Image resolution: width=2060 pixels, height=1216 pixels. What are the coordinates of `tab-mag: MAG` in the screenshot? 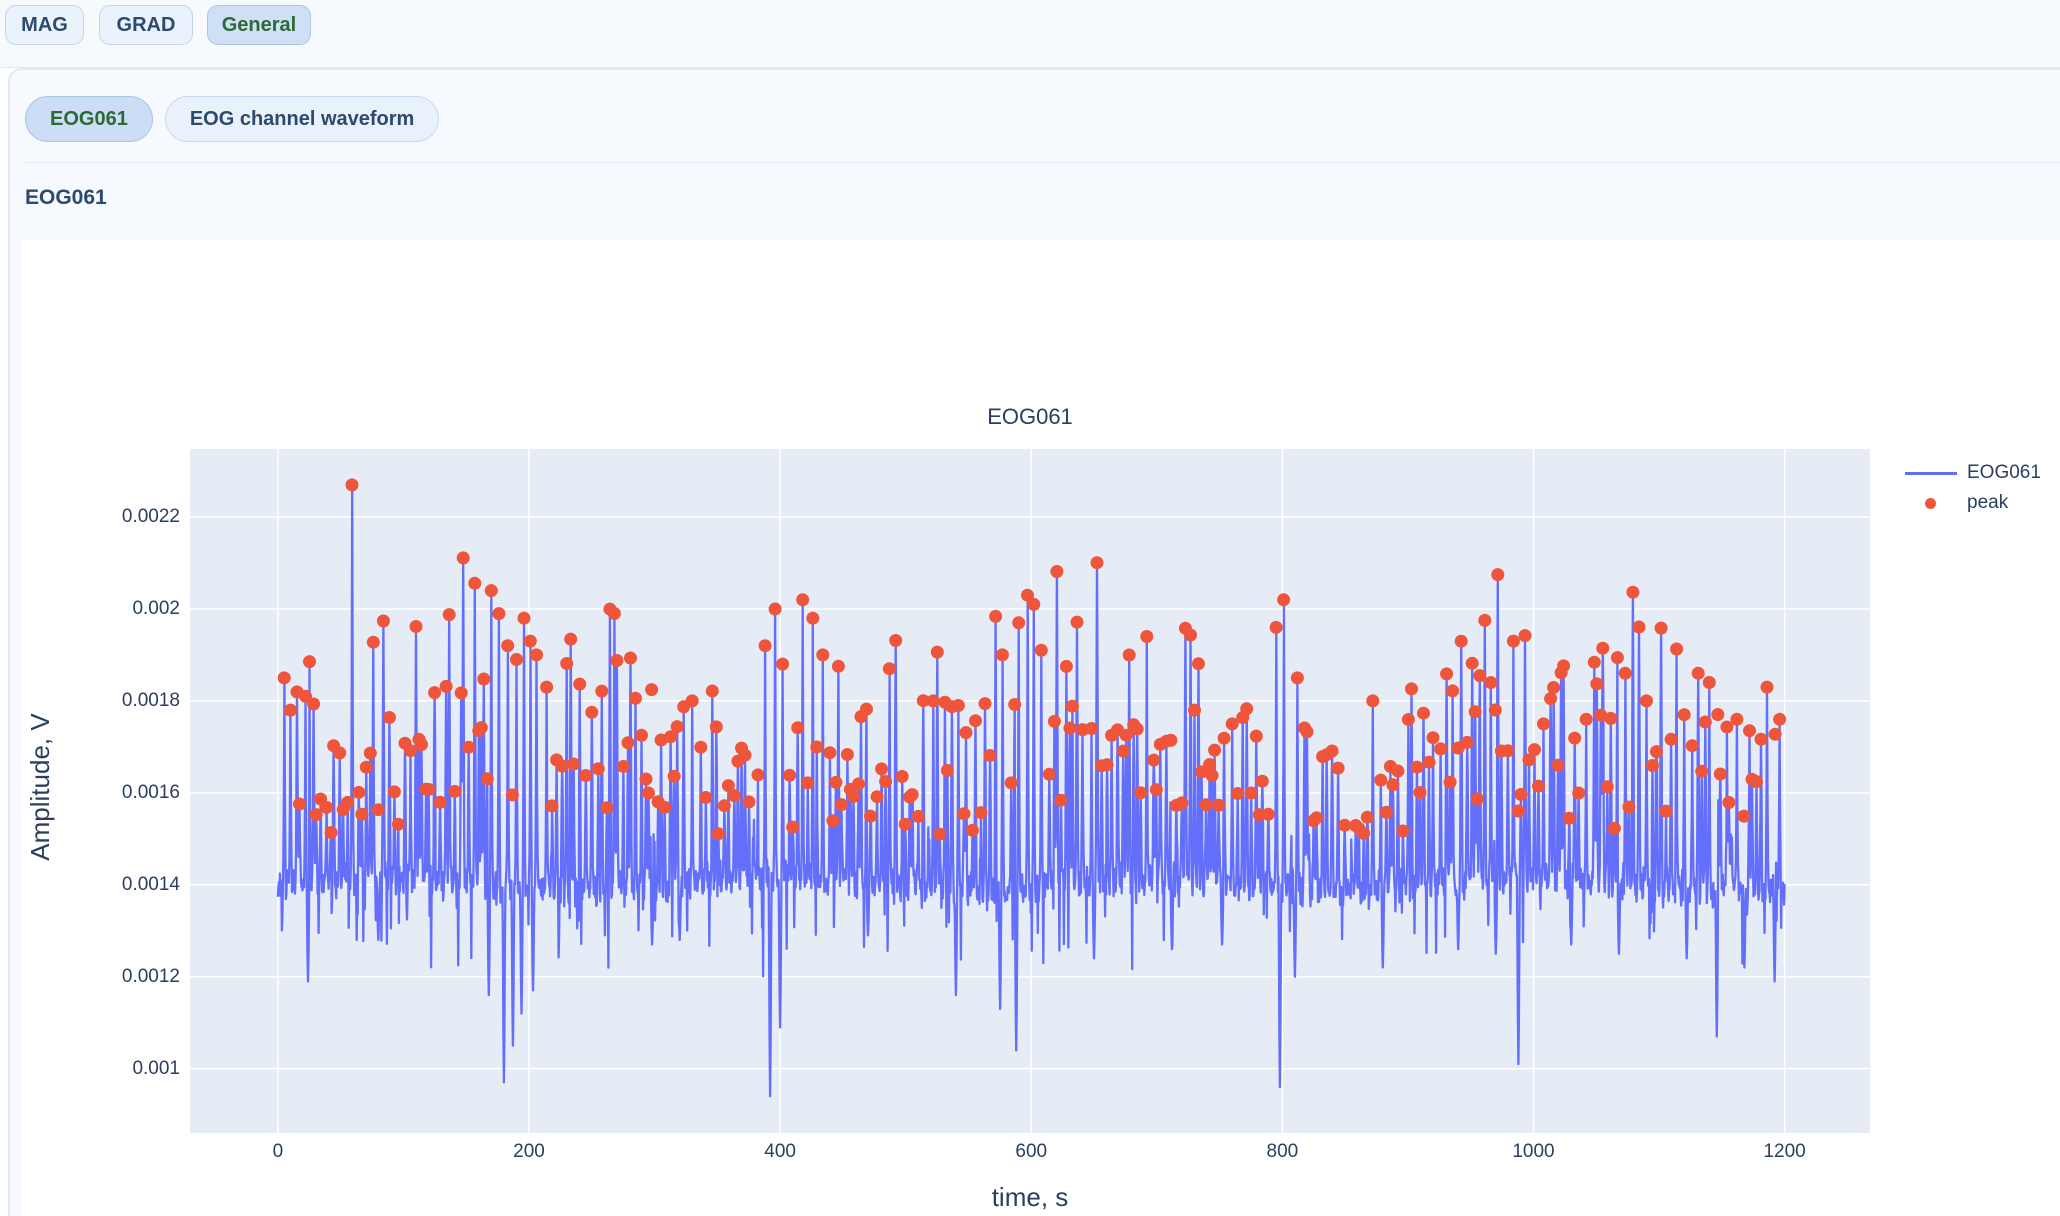 It's located at (44, 25).